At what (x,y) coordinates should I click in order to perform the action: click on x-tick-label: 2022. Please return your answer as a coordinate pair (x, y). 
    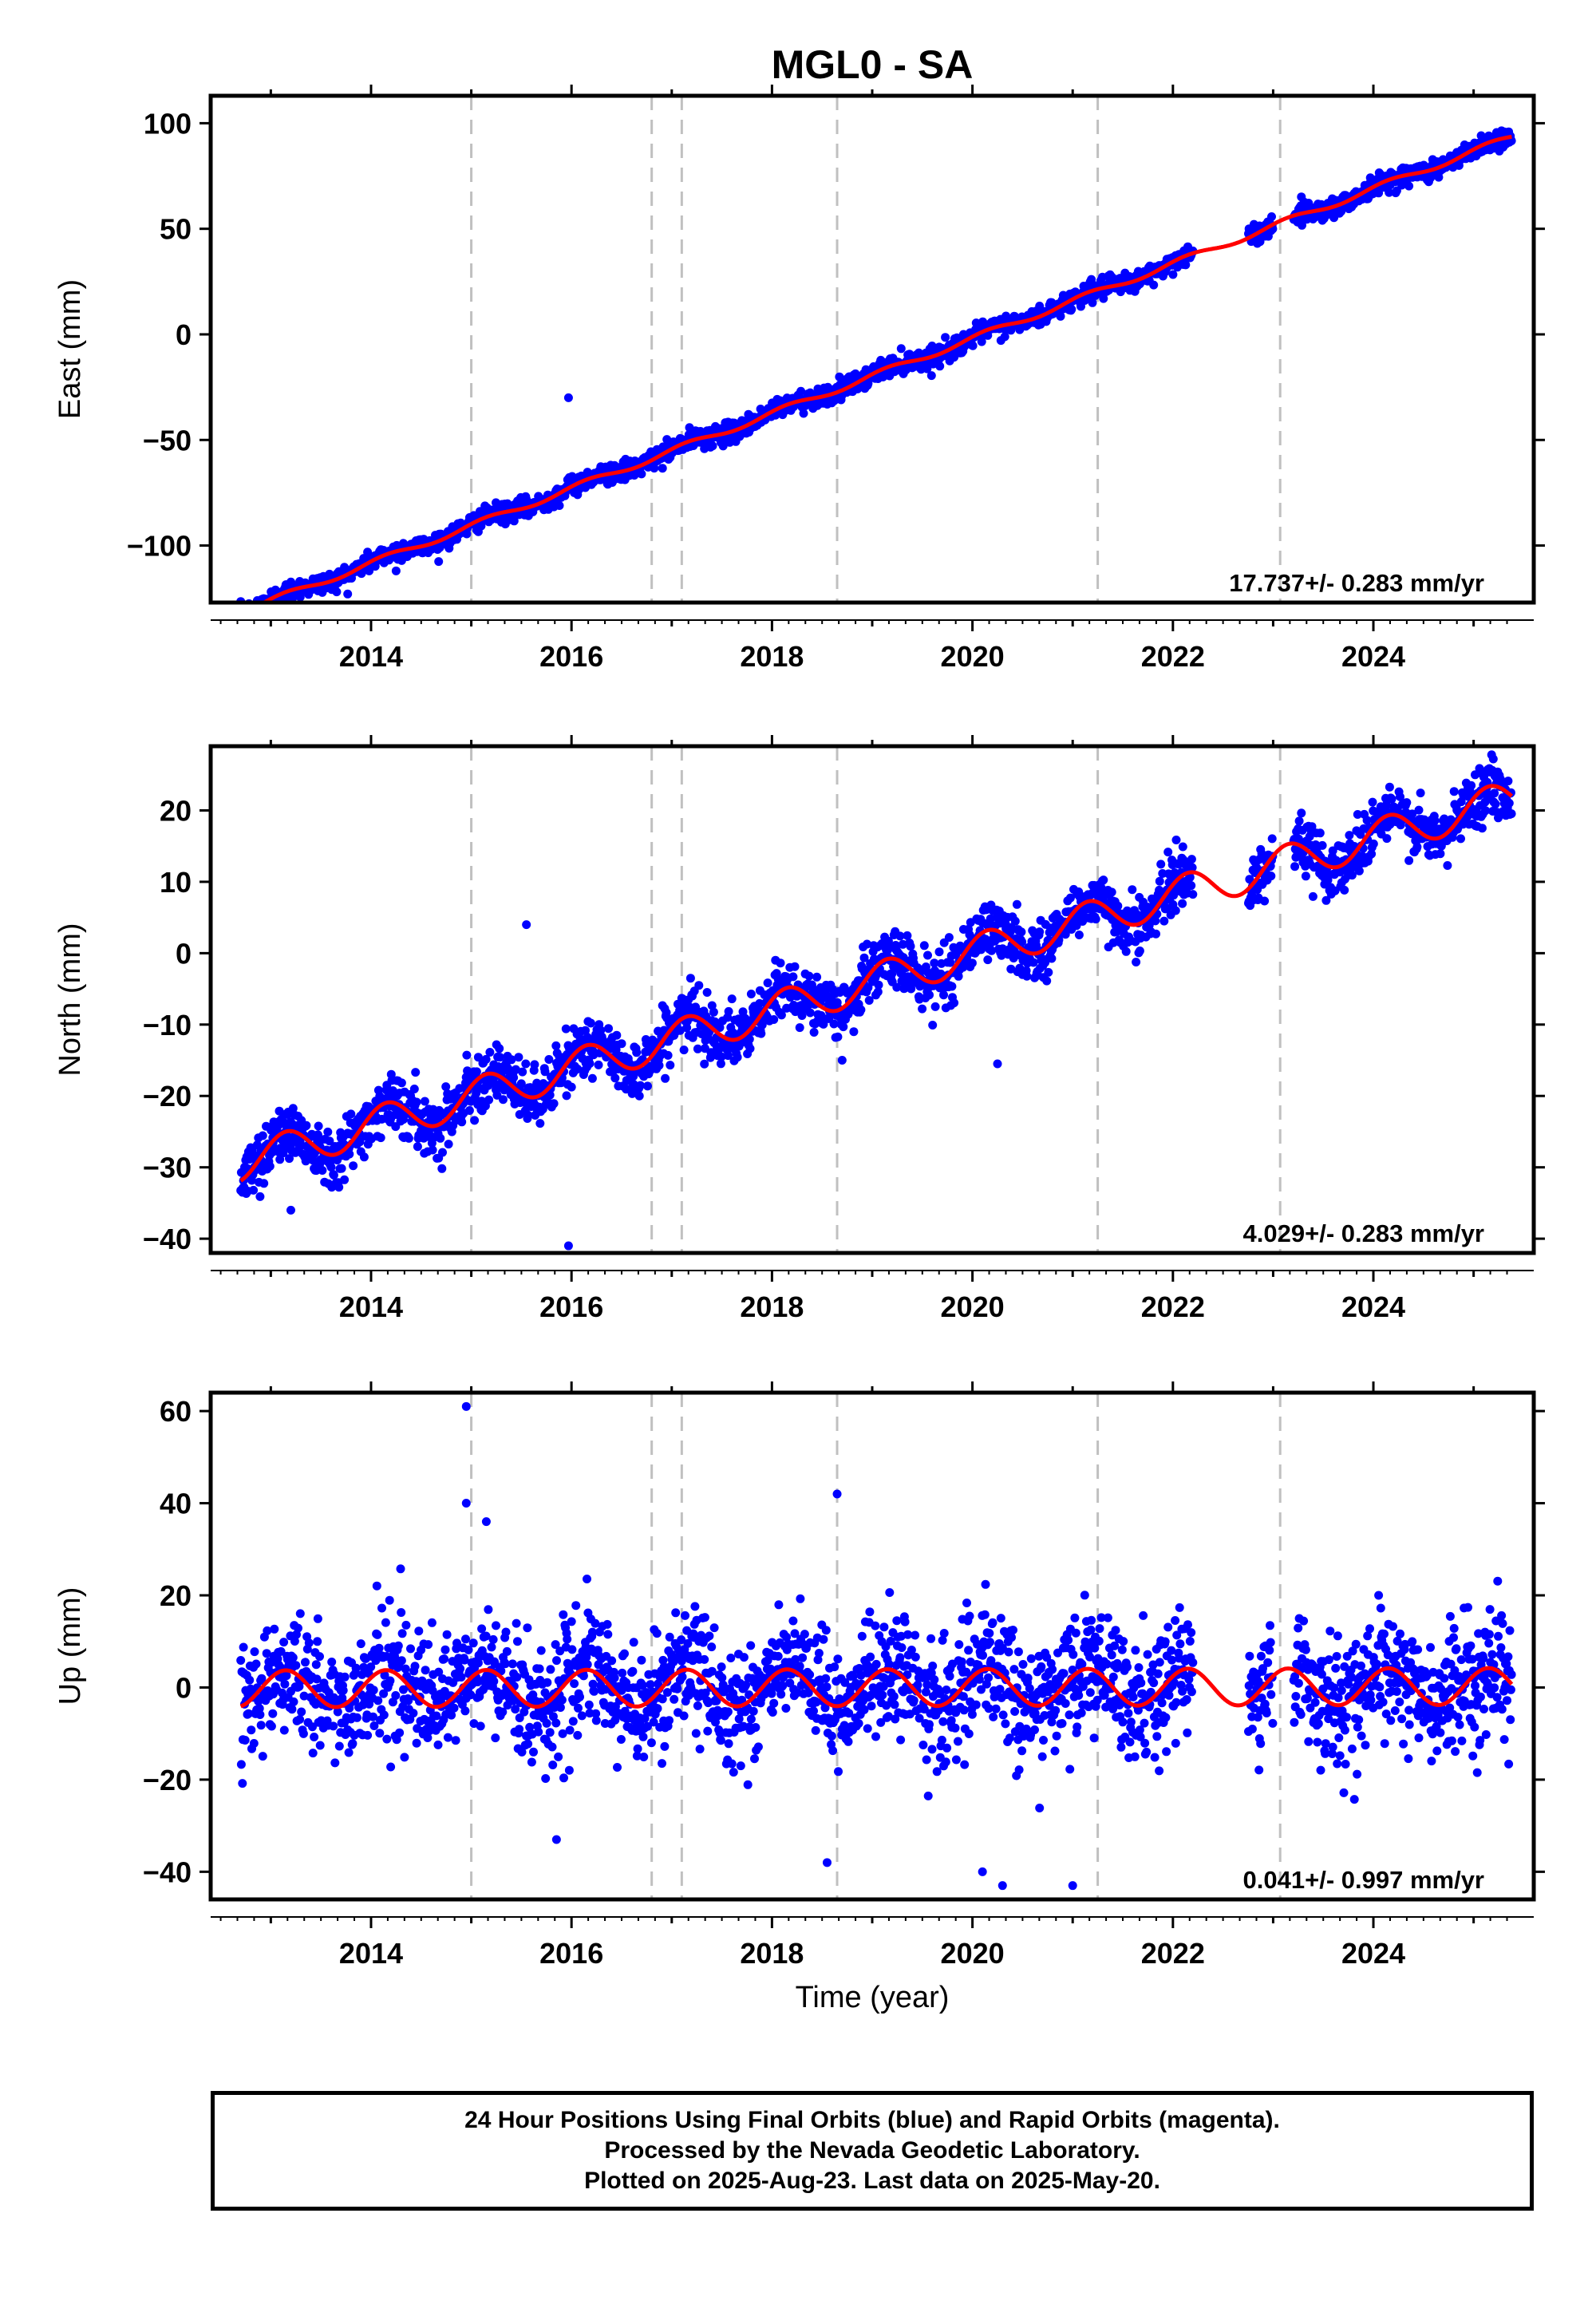
    Looking at the image, I should click on (1173, 1306).